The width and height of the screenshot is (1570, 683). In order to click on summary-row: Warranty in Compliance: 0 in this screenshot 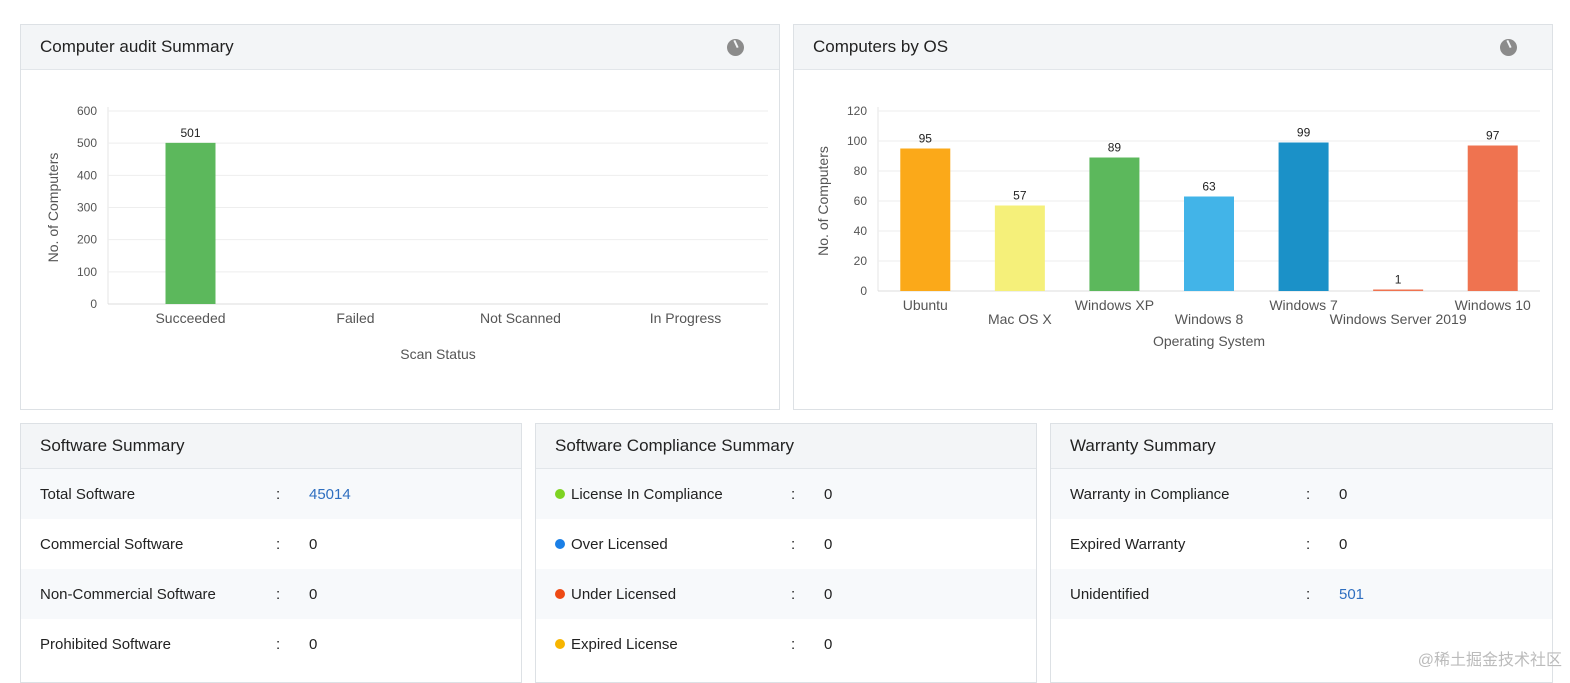, I will do `click(1301, 494)`.